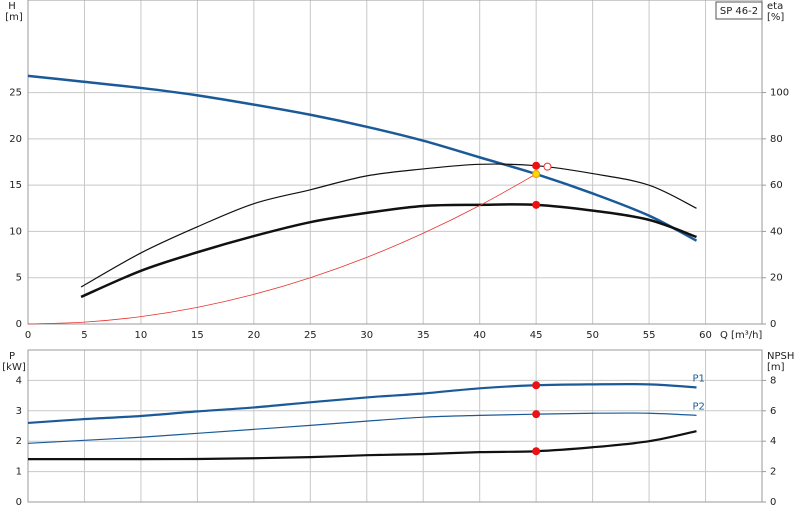  Describe the element at coordinates (15, 231) in the screenshot. I see `y-tick-label: 10` at that location.